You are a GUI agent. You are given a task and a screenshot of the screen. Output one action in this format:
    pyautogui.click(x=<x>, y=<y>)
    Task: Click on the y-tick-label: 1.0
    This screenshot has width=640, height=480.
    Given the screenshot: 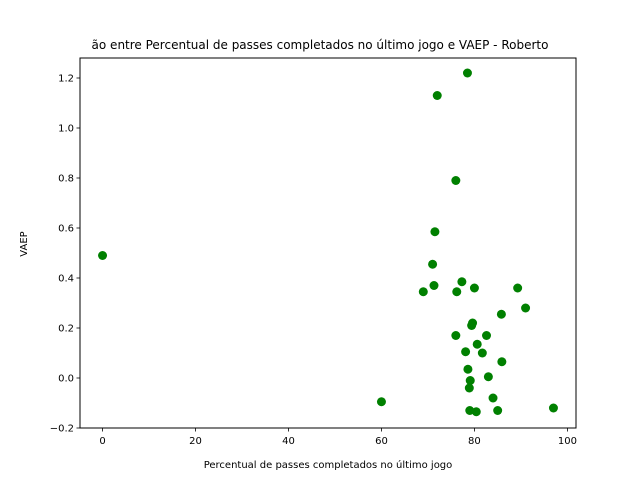 What is the action you would take?
    pyautogui.click(x=66, y=129)
    